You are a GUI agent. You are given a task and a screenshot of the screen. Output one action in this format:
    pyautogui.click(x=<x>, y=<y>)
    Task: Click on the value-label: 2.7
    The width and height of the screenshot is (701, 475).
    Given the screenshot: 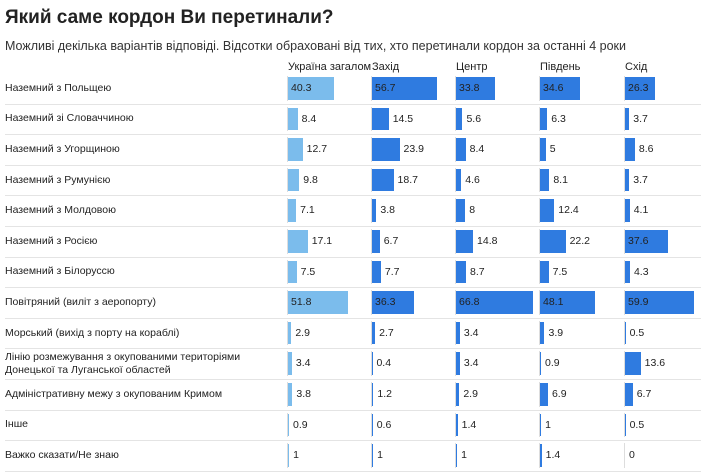 What is the action you would take?
    pyautogui.click(x=386, y=332)
    